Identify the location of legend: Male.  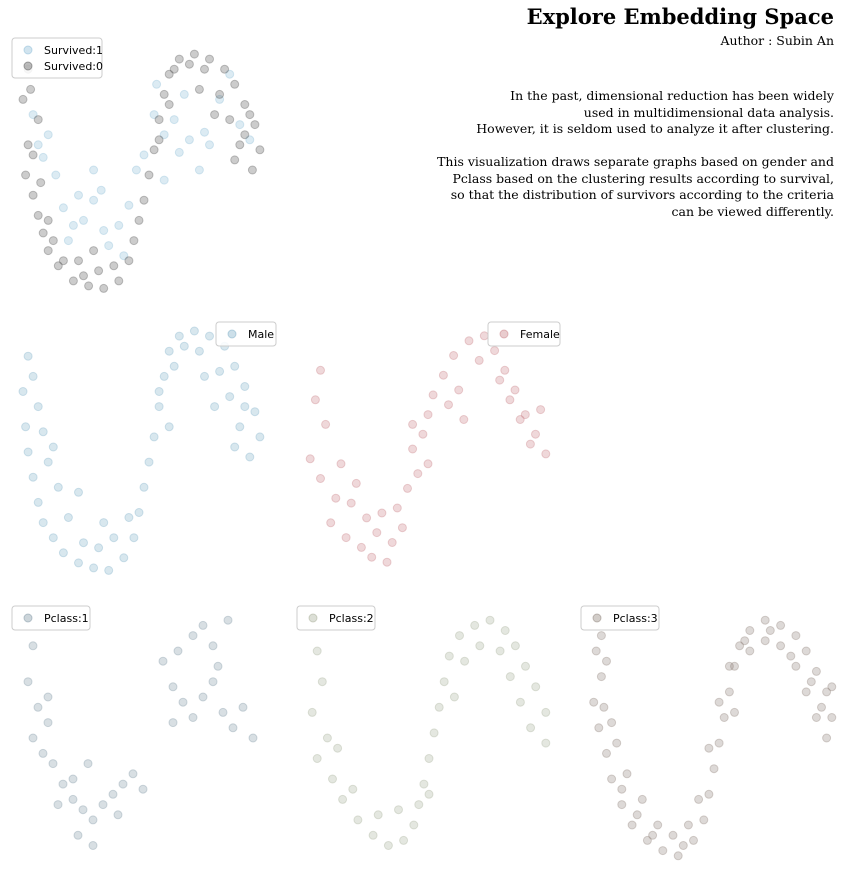
(246, 334).